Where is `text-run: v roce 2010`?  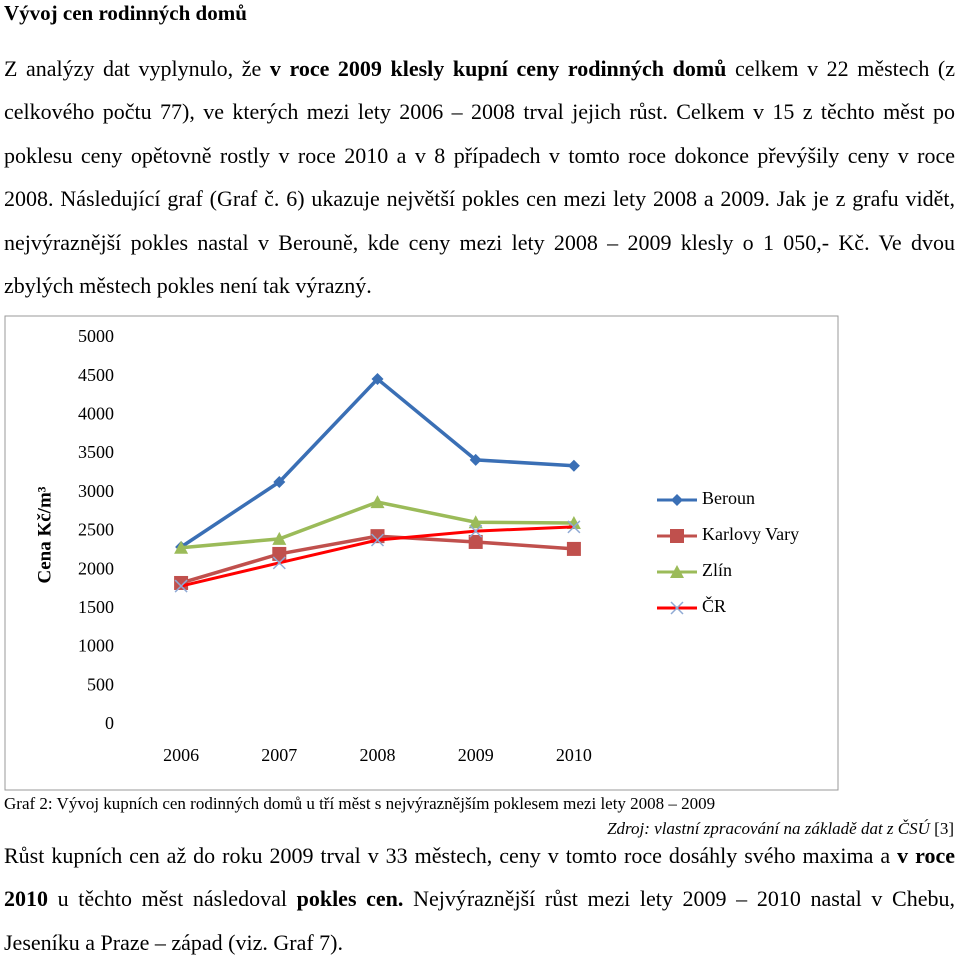 text-run: v roce 2010 is located at coordinates (479, 877).